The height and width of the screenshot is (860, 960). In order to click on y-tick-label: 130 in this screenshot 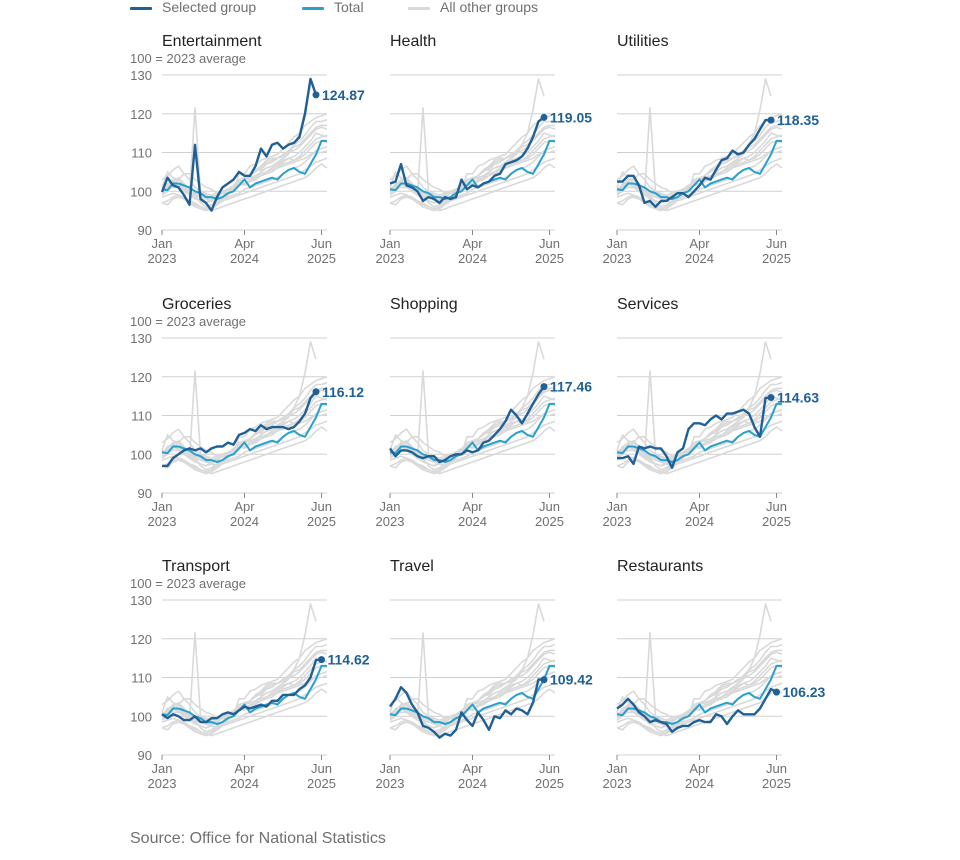, I will do `click(141, 75)`.